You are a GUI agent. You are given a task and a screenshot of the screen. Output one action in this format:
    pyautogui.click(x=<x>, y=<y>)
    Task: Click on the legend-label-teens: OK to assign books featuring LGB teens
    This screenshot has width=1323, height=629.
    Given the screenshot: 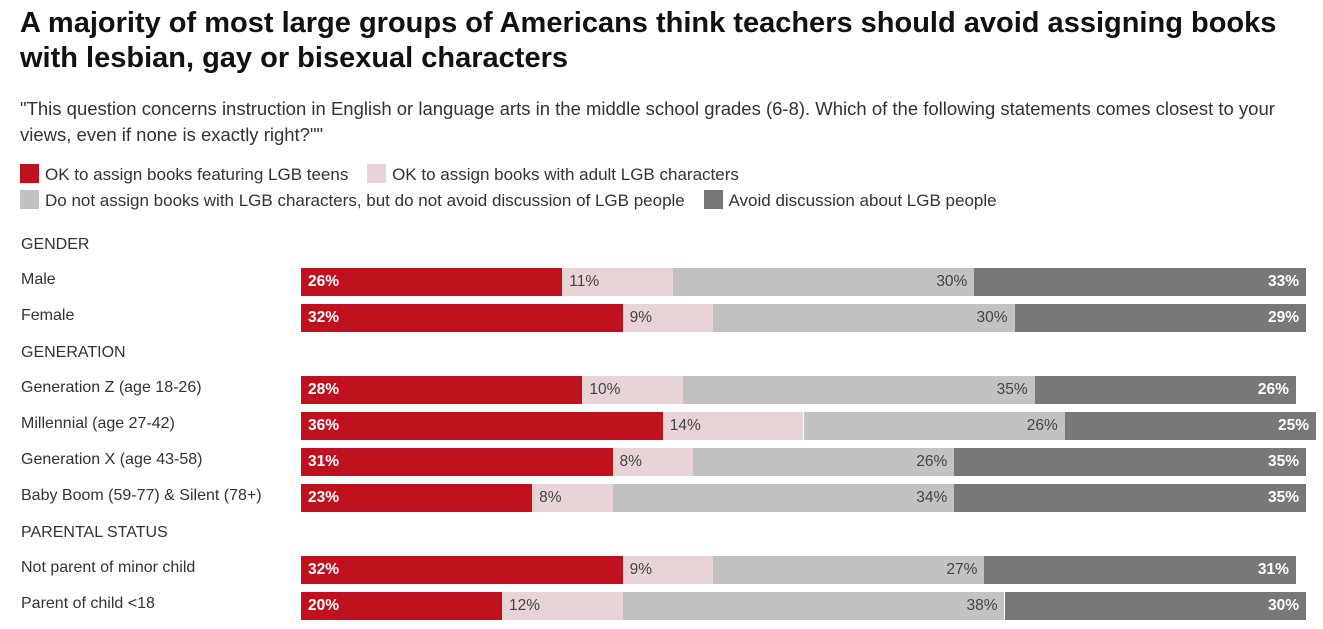 What is the action you would take?
    pyautogui.click(x=197, y=174)
    